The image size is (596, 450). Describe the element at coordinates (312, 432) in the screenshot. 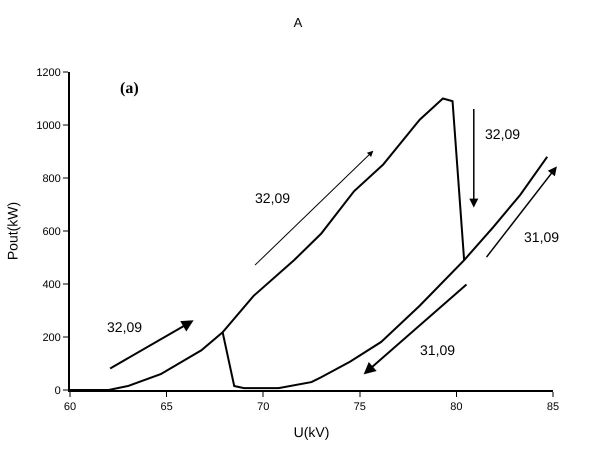

I see `x-axis-title: U(kV)` at that location.